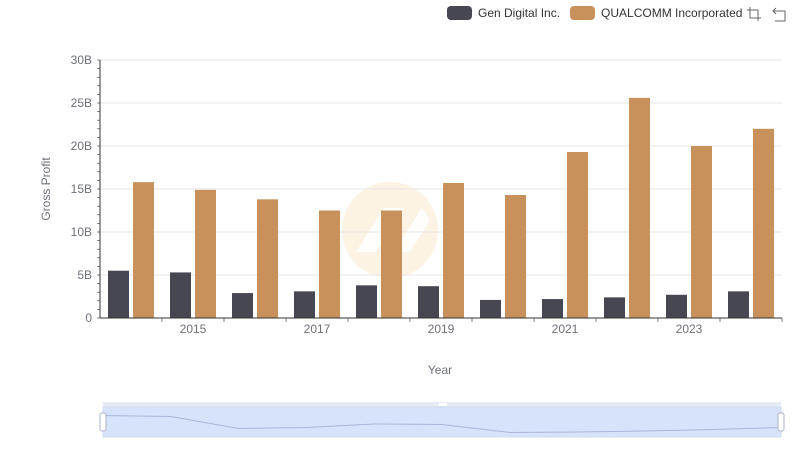 Image resolution: width=800 pixels, height=461 pixels. Describe the element at coordinates (519, 13) in the screenshot. I see `legend-label-gen-digital: Gen Digital Inc.` at that location.